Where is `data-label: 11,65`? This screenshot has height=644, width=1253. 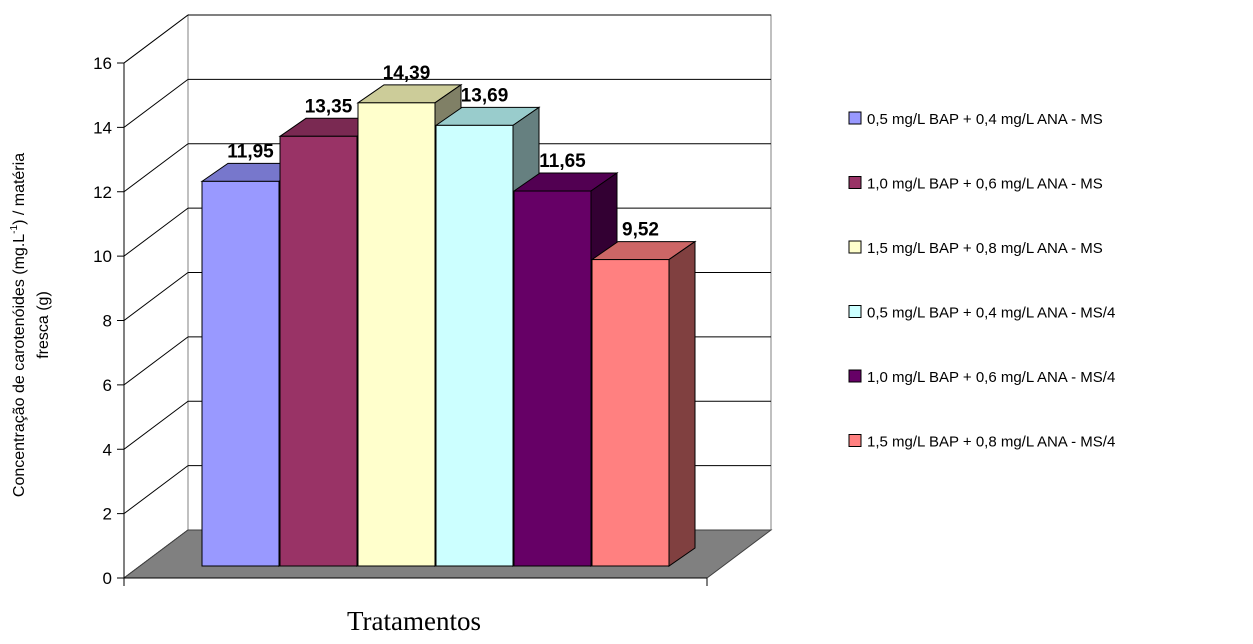 data-label: 11,65 is located at coordinates (562, 161).